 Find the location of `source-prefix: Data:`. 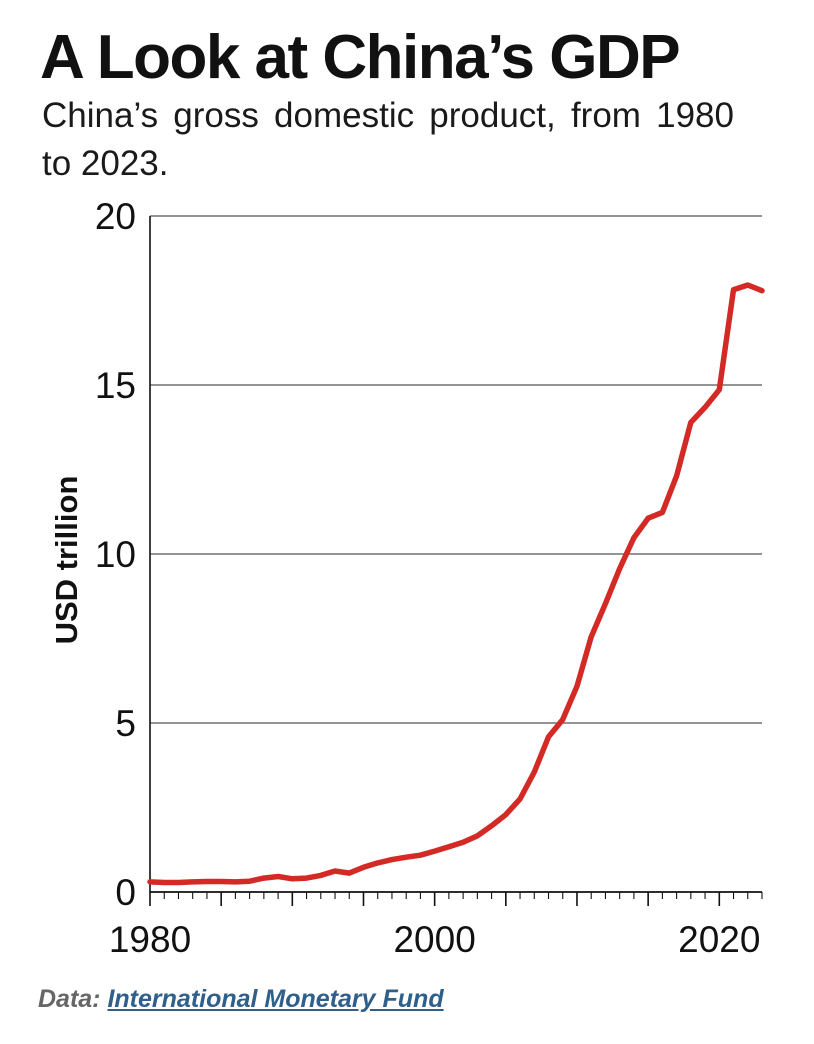

source-prefix: Data: is located at coordinates (73, 999).